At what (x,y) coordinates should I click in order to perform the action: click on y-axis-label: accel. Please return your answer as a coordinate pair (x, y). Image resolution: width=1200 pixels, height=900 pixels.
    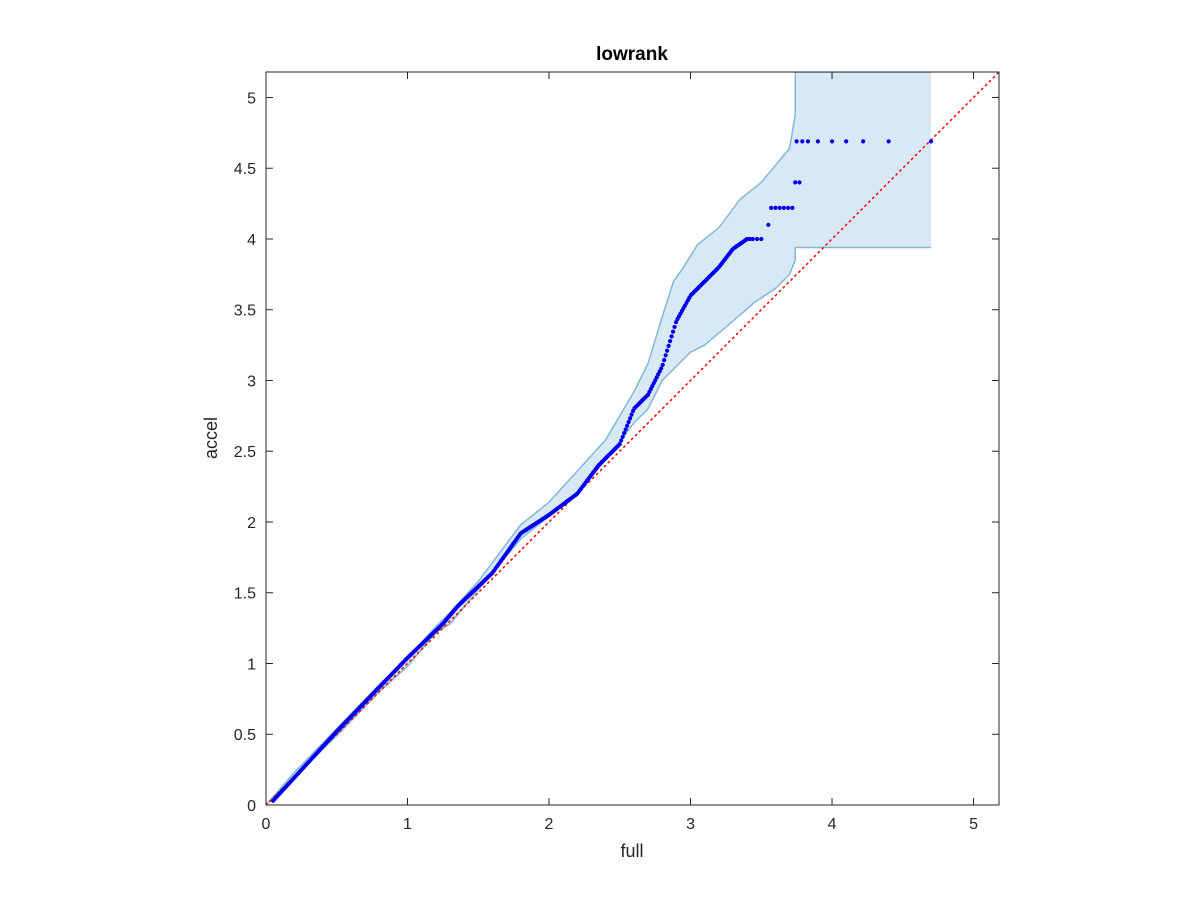
    Looking at the image, I should click on (211, 438).